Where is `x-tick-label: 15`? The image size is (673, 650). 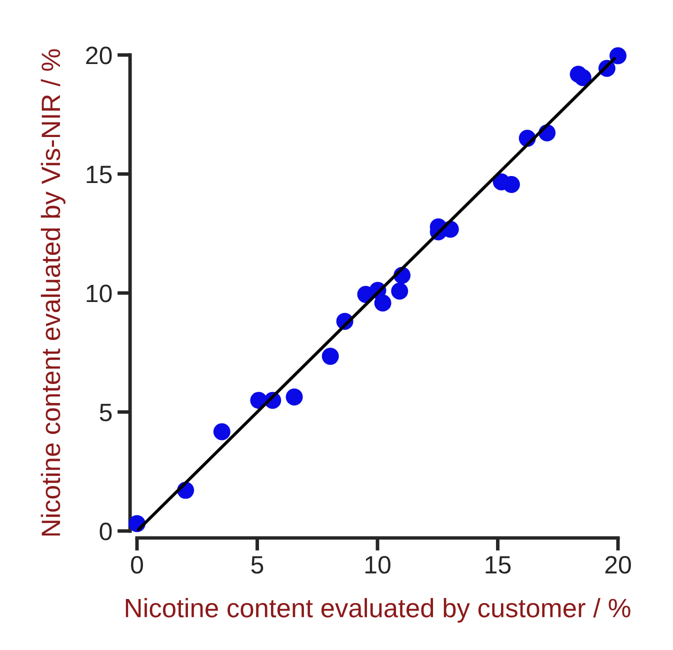 x-tick-label: 15 is located at coordinates (498, 565).